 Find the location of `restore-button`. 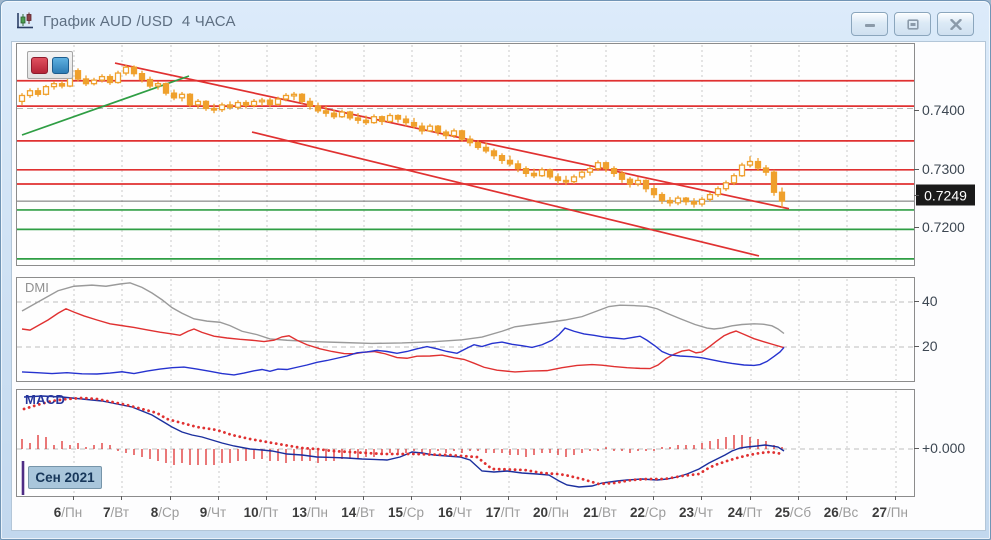

restore-button is located at coordinates (912, 24).